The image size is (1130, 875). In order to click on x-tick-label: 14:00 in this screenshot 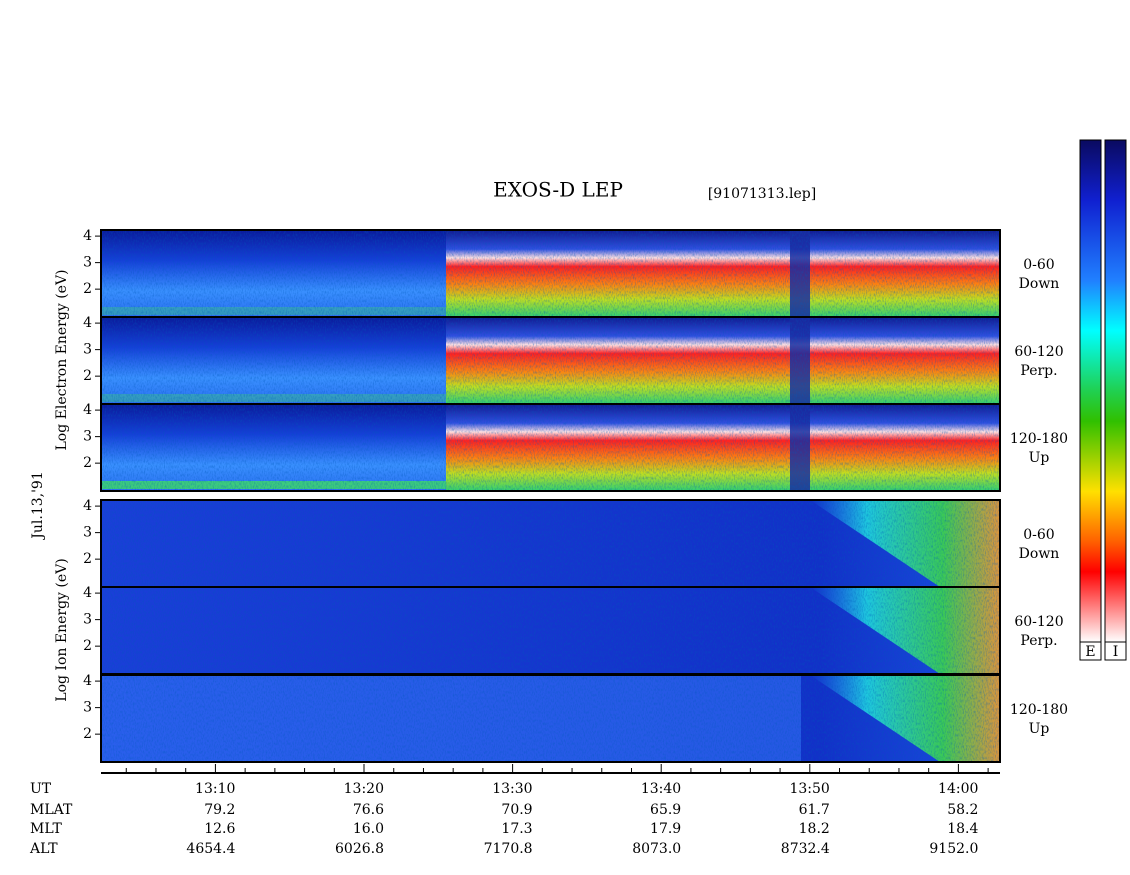, I will do `click(958, 789)`.